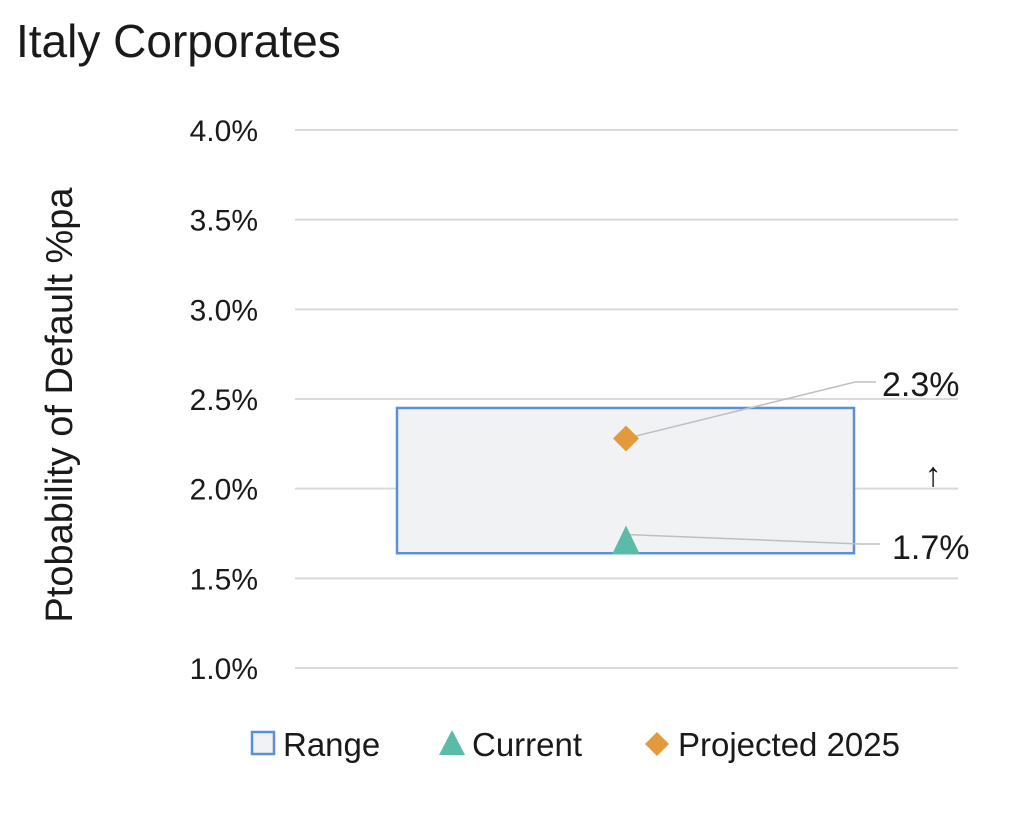 This screenshot has height=826, width=1024. I want to click on y-tick-labels: 4.0% 3.5% 3.0% 2.5% 2.0% 1.5% 1.0%, so click(224, 400).